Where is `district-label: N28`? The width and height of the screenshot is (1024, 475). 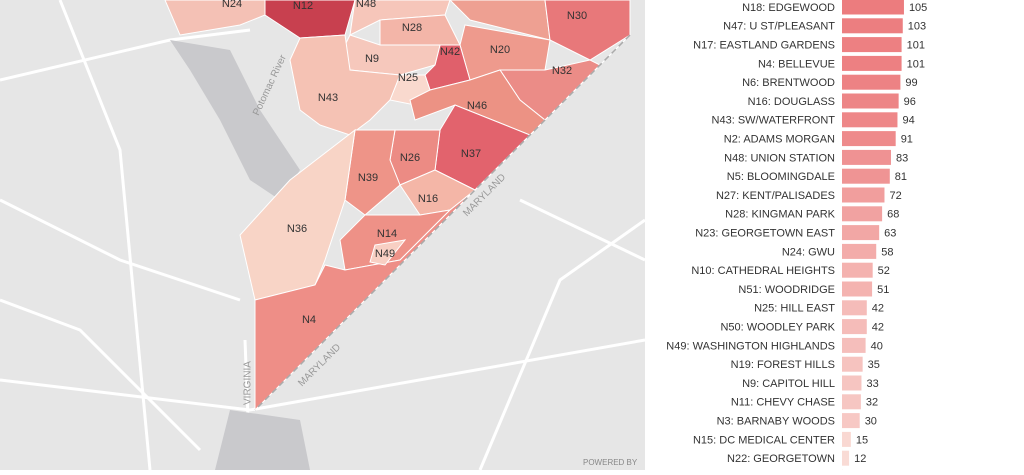 district-label: N28 is located at coordinates (412, 28).